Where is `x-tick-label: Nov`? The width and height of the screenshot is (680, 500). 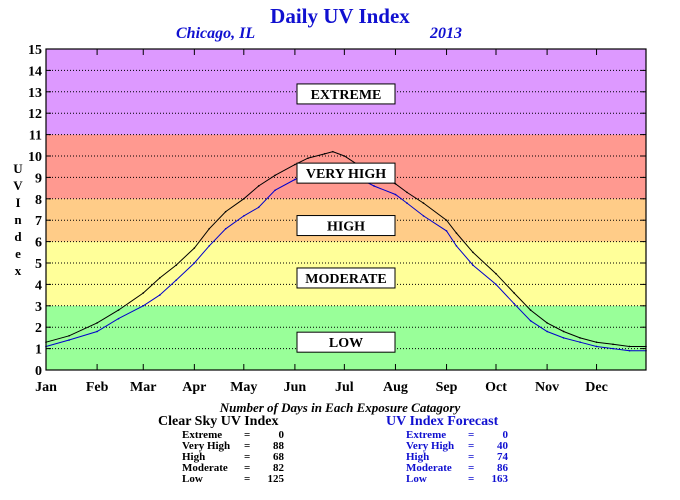
x-tick-label: Nov is located at coordinates (547, 387).